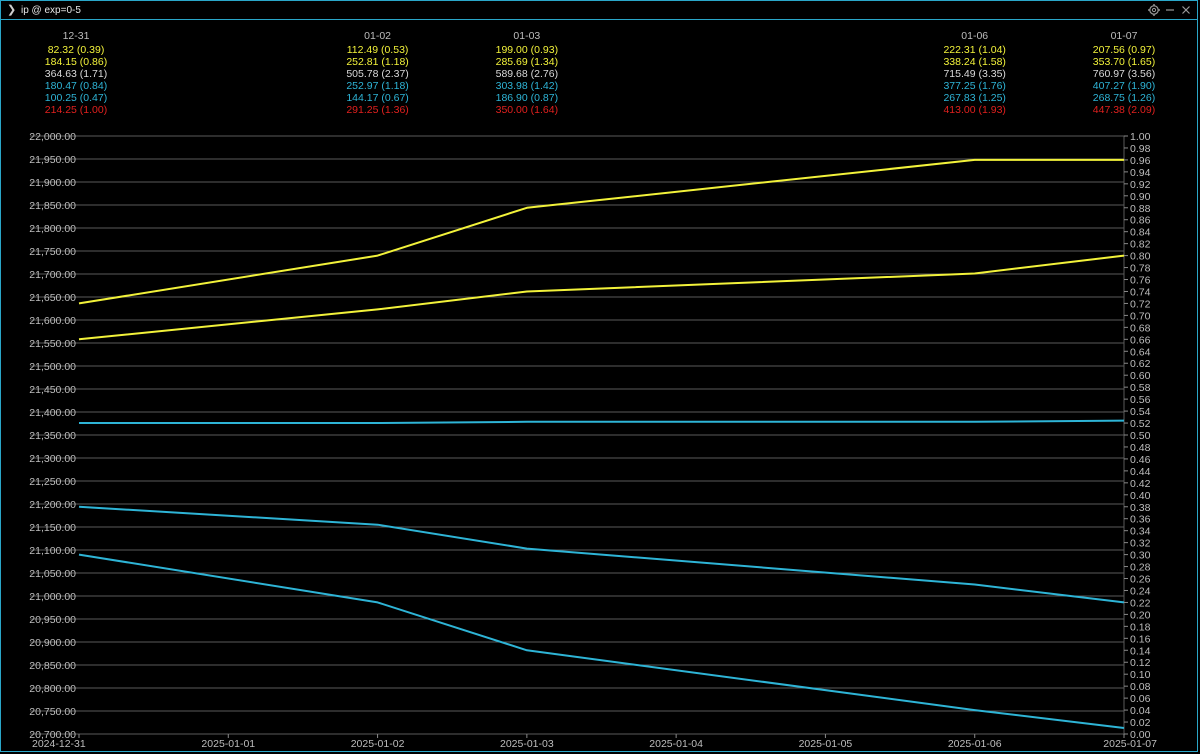 Image resolution: width=1200 pixels, height=754 pixels. Describe the element at coordinates (1140, 580) in the screenshot. I see `right-tick-label: 0.26` at that location.